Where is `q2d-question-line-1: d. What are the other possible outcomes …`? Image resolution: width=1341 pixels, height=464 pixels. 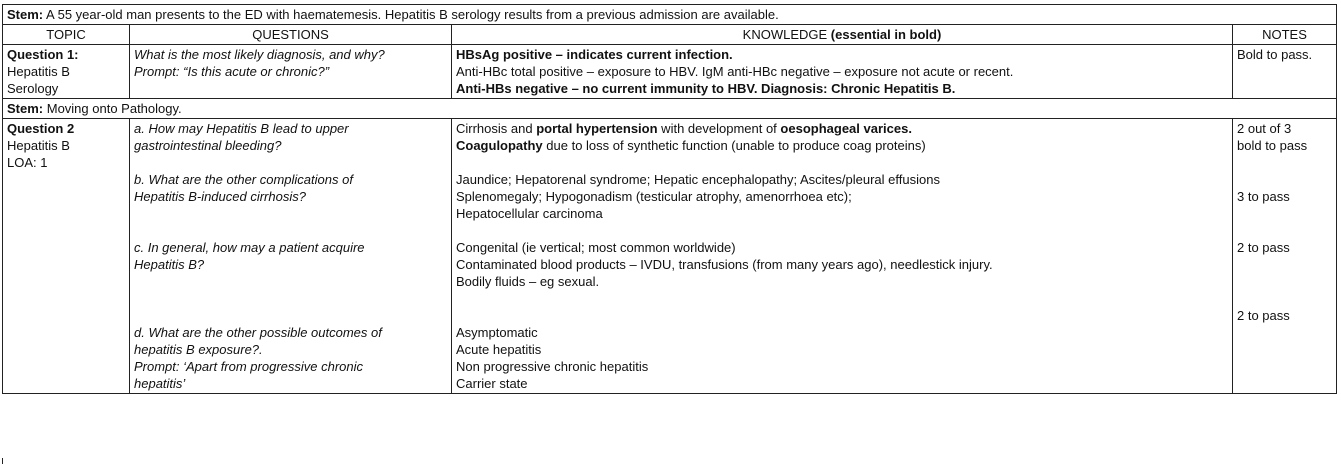 q2d-question-line-1: d. What are the other possible outcomes … is located at coordinates (258, 332).